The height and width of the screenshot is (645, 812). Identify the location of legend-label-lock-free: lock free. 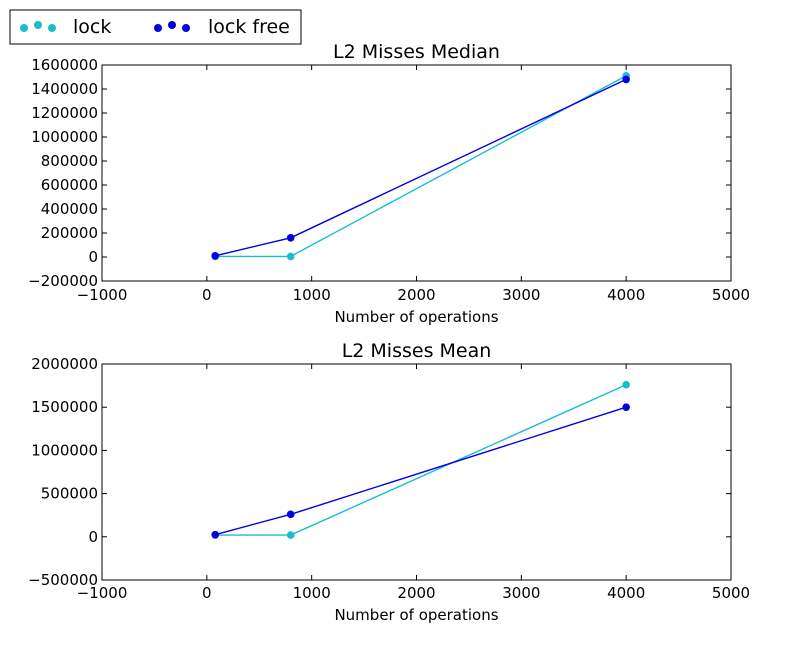
(249, 27).